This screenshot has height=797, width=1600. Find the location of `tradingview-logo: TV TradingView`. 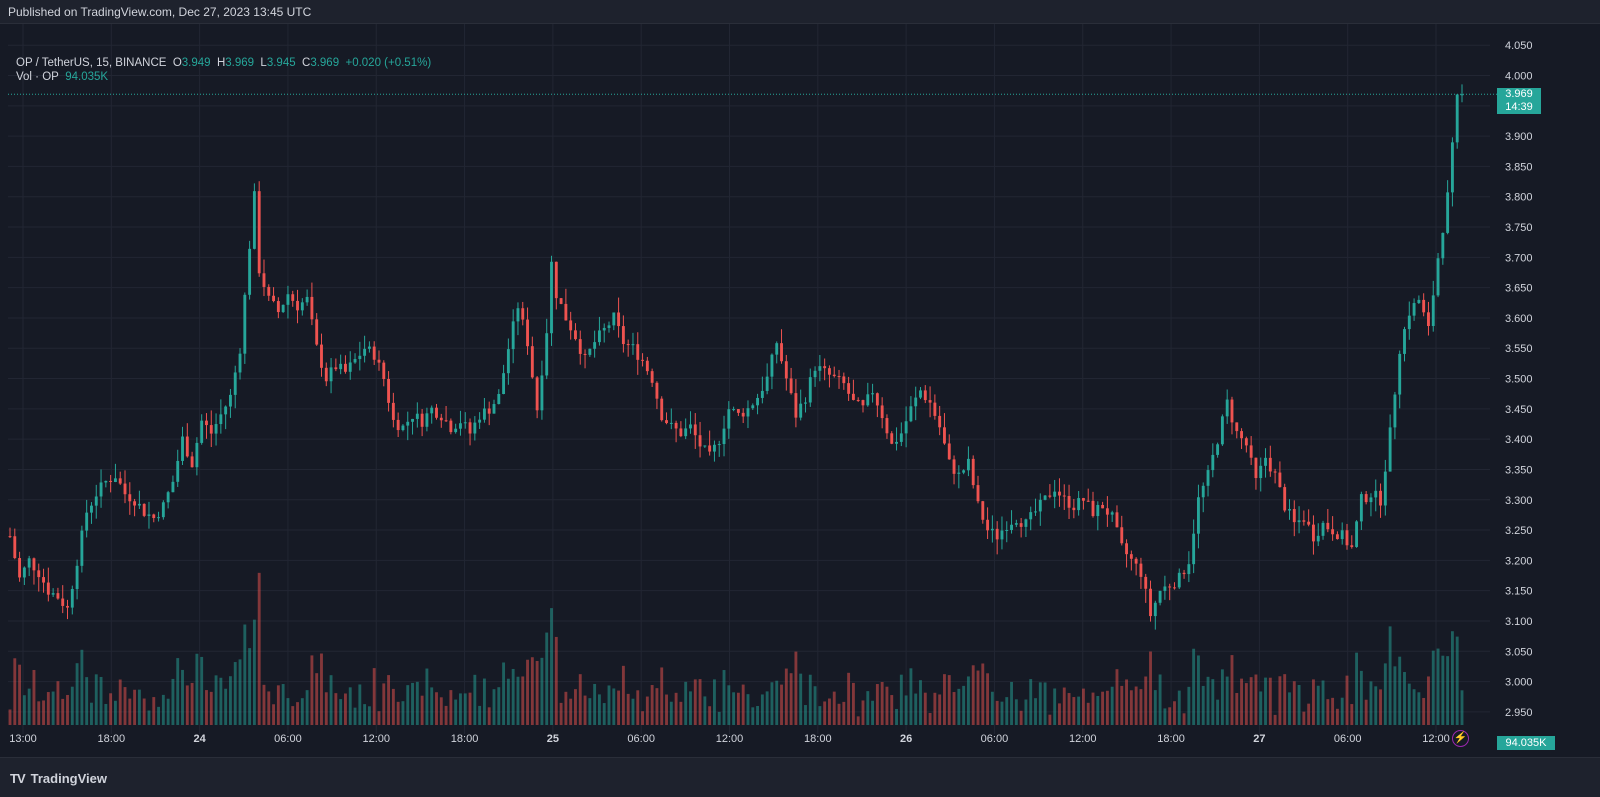

tradingview-logo: TV TradingView is located at coordinates (58, 778).